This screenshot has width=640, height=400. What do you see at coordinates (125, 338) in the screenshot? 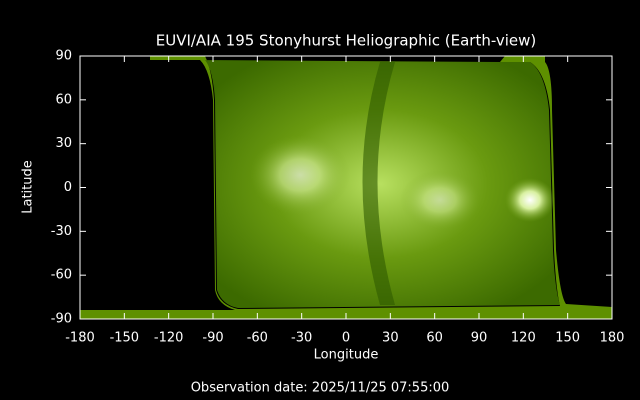
I see `x-tick-label: -150` at bounding box center [125, 338].